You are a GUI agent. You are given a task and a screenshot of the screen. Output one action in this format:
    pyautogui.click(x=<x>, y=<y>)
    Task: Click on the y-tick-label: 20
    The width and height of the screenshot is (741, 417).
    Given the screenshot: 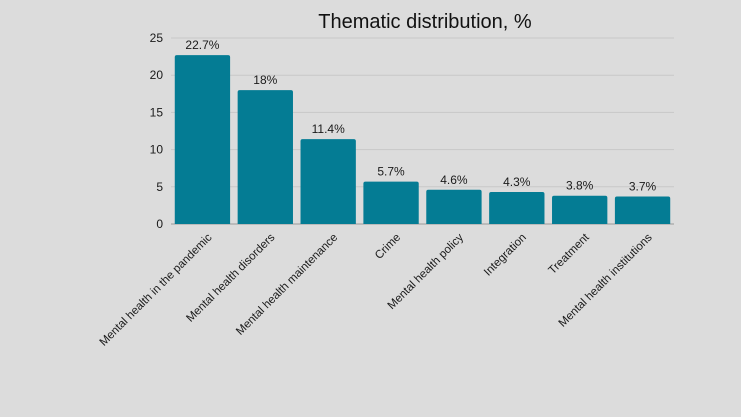 What is the action you would take?
    pyautogui.click(x=157, y=75)
    